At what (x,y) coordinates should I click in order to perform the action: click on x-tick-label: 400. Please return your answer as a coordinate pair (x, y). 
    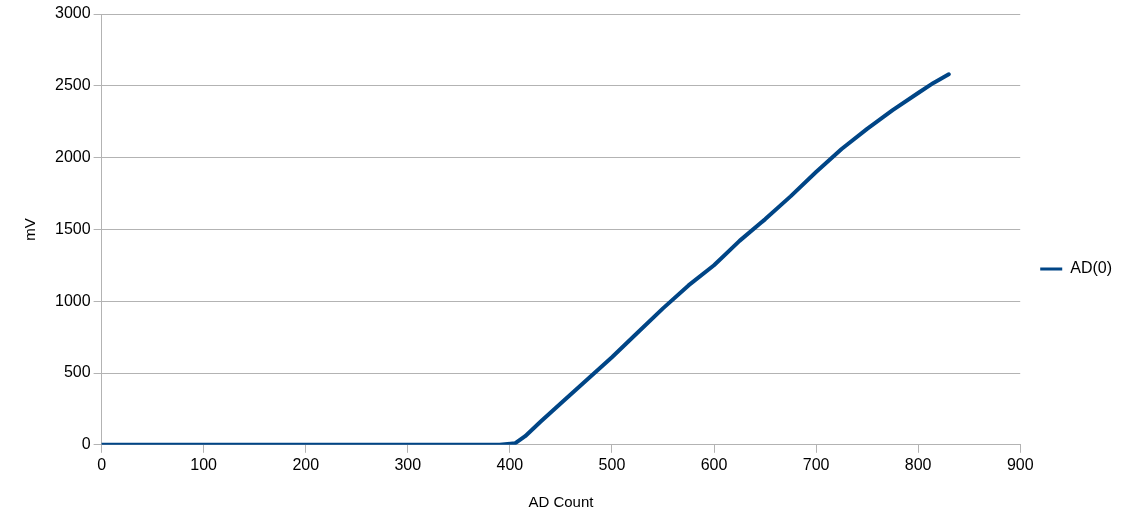
    Looking at the image, I should click on (510, 464).